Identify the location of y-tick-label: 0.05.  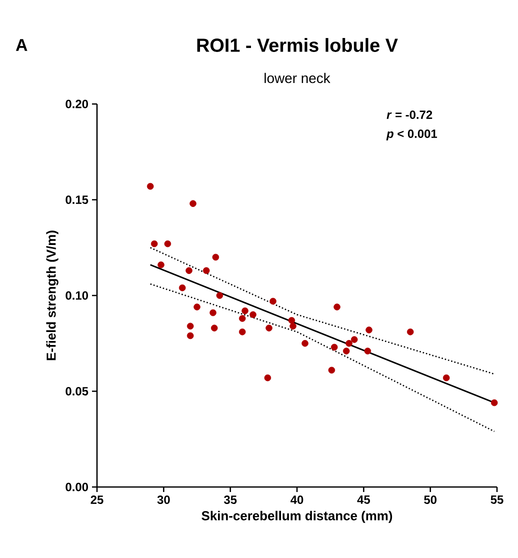
(77, 391).